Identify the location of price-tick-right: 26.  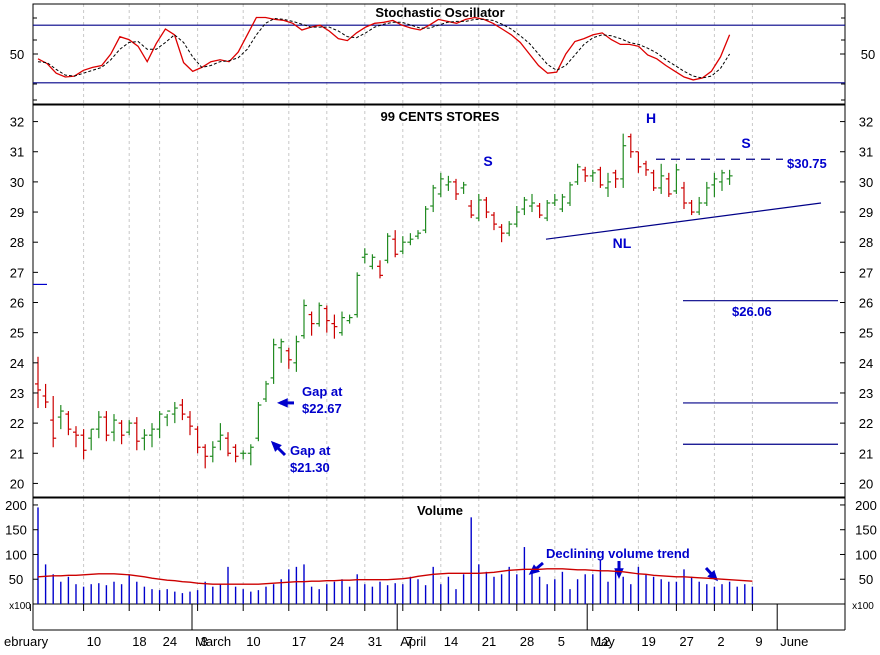
(866, 303).